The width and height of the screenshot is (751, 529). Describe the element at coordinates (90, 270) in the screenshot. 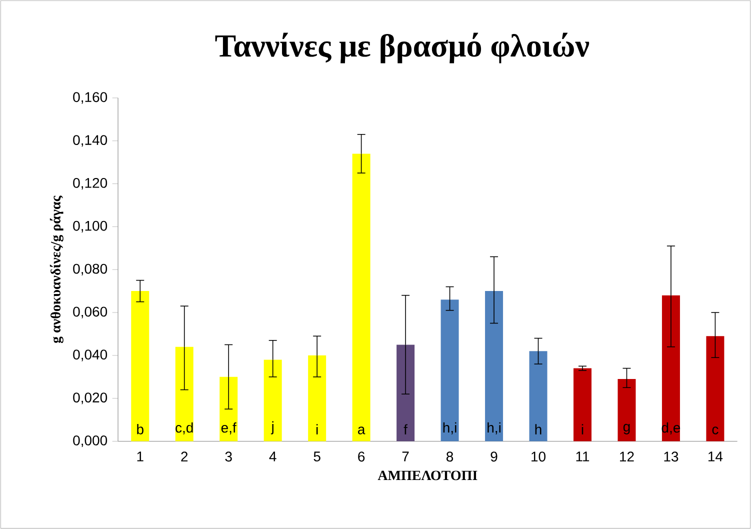

I see `y-tick-label: 0,080` at that location.